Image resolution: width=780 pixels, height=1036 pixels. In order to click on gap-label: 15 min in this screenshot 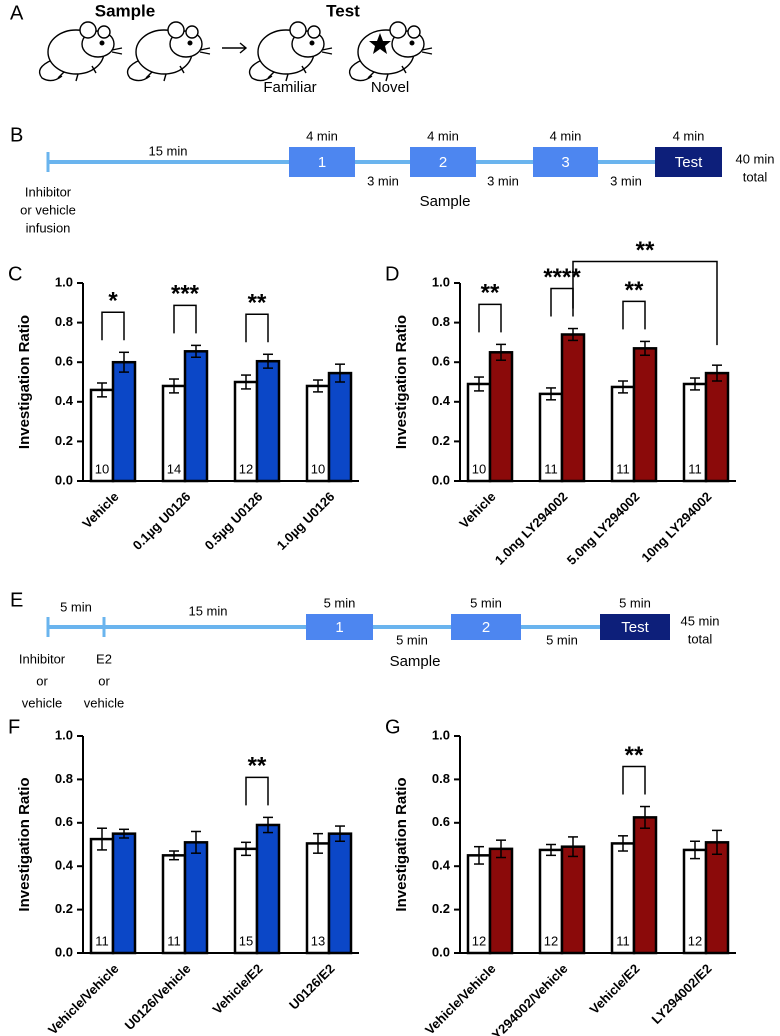, I will do `click(167, 150)`.